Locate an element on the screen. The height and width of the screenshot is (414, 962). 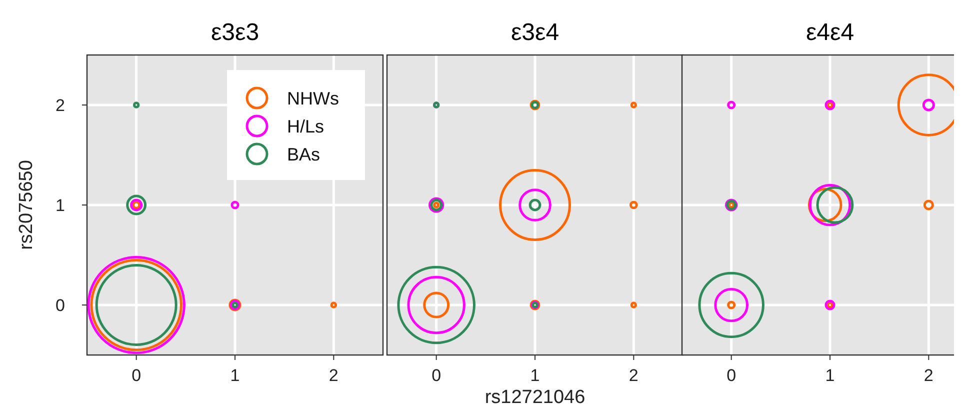
y-tick-label: 2 is located at coordinates (60, 105).